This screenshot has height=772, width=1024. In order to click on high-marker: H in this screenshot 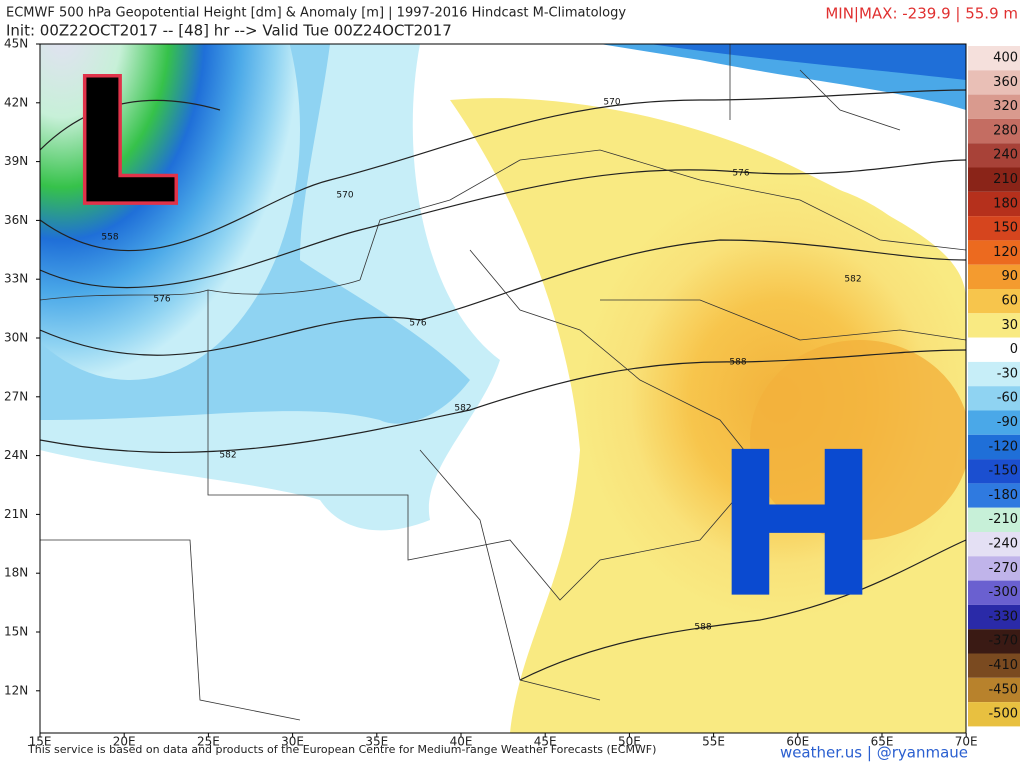, I will do `click(796, 526)`.